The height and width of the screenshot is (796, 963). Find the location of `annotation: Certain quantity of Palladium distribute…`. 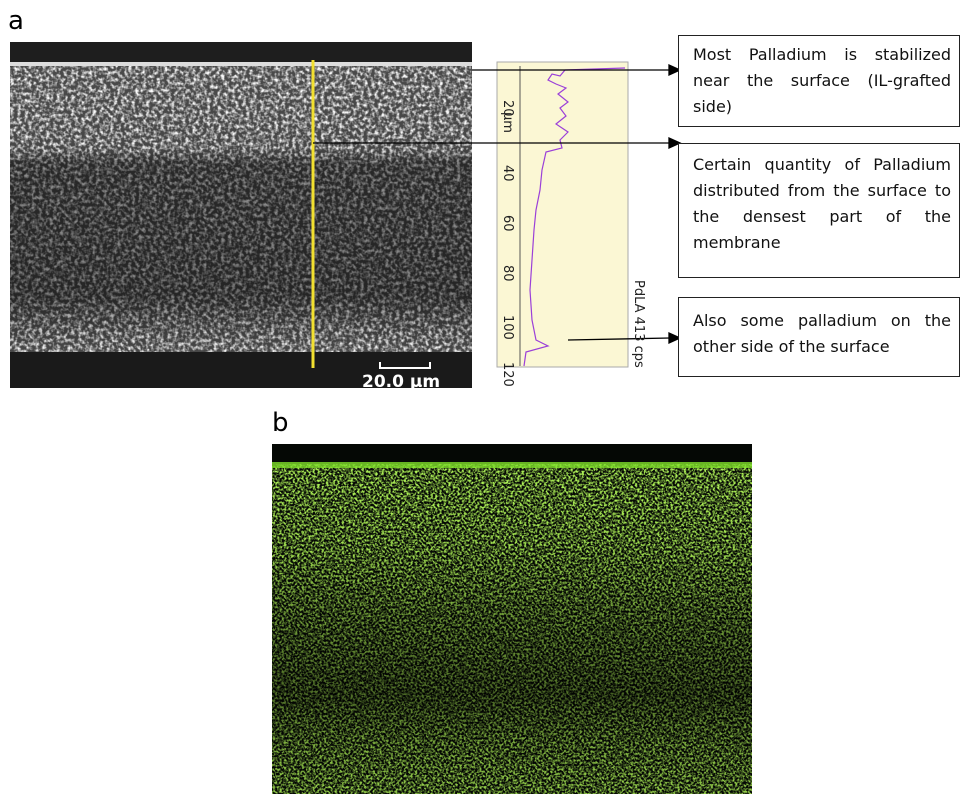

annotation: Certain quantity of Palladium distribute… is located at coordinates (819, 210).